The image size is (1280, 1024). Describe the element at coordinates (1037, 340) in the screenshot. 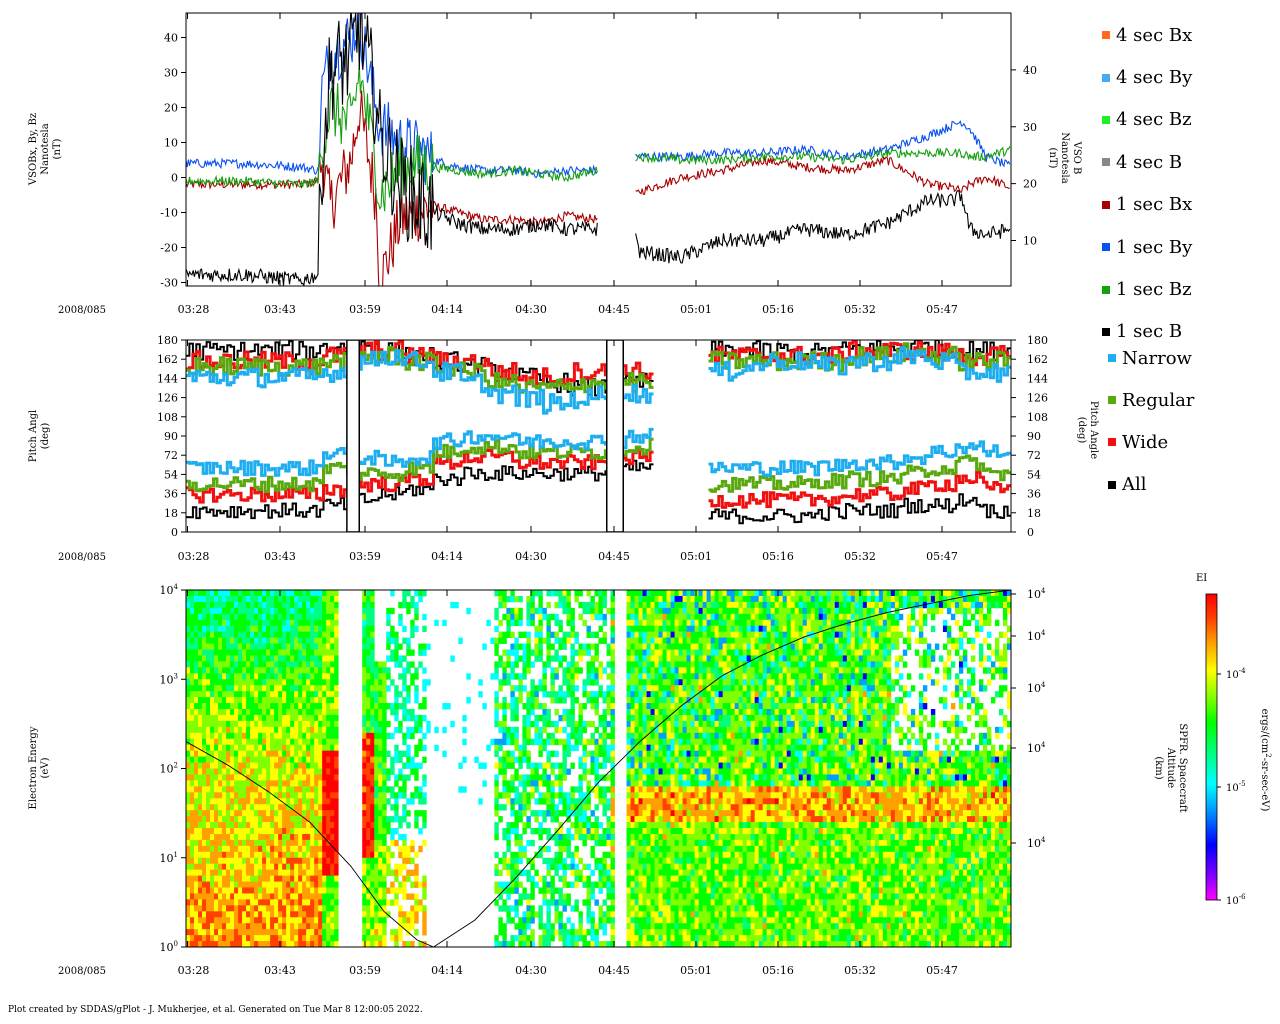

I see `y-tick-label-right: 180` at that location.